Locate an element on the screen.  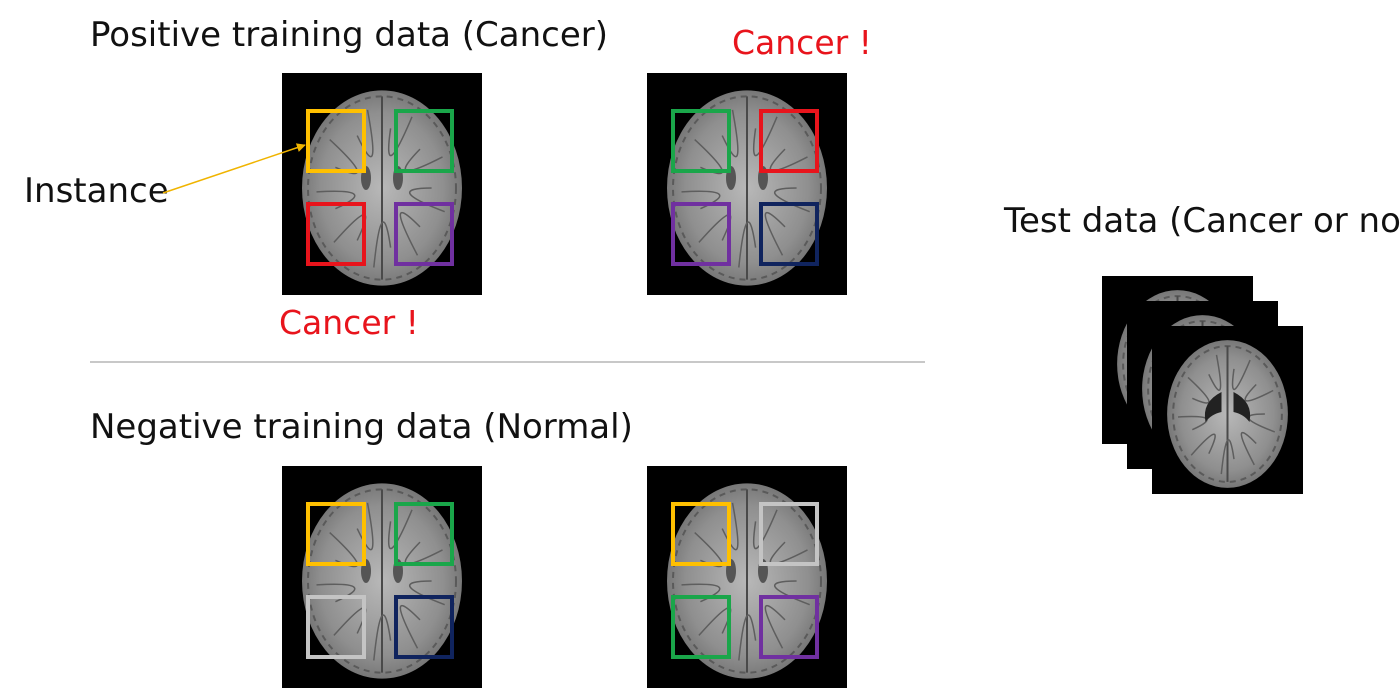
test-slice-front is located at coordinates (1227, 410).